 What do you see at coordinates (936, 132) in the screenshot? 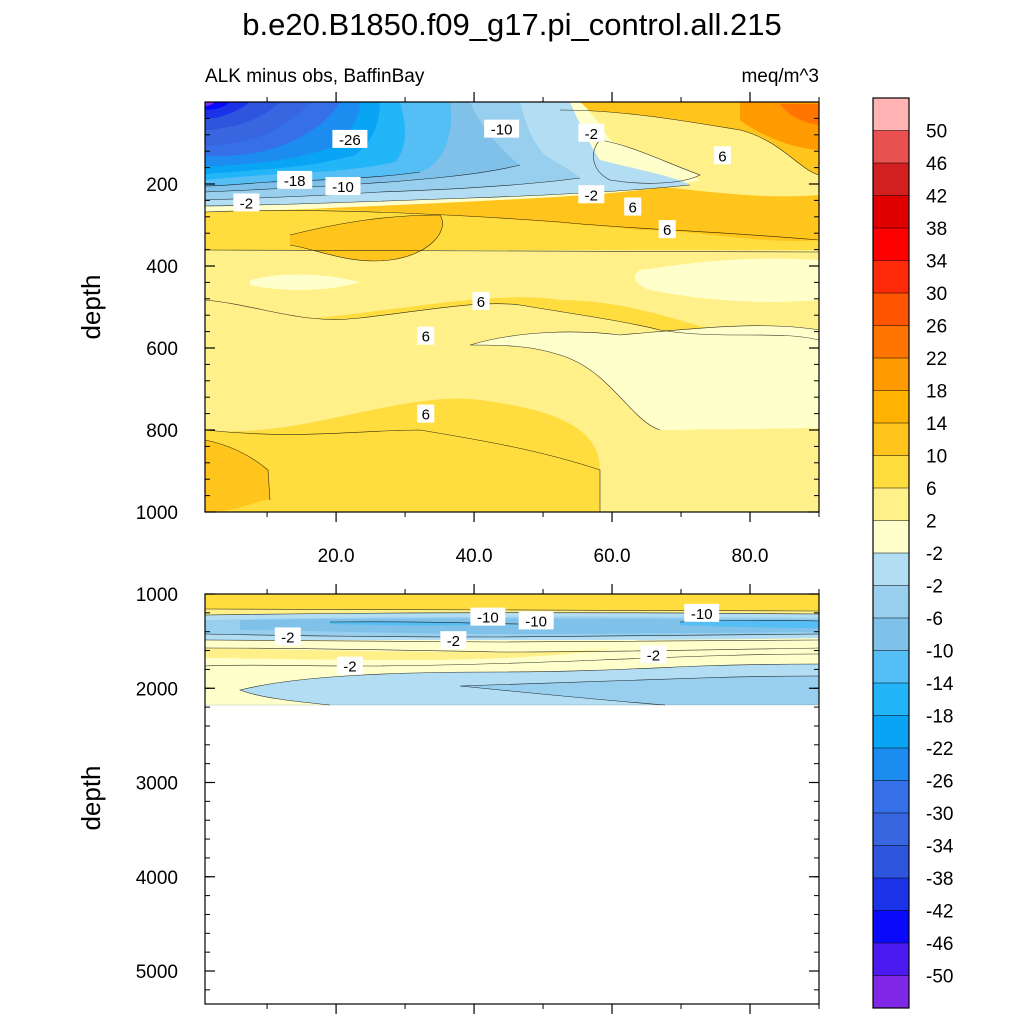
I see `colorbar-label: 50` at bounding box center [936, 132].